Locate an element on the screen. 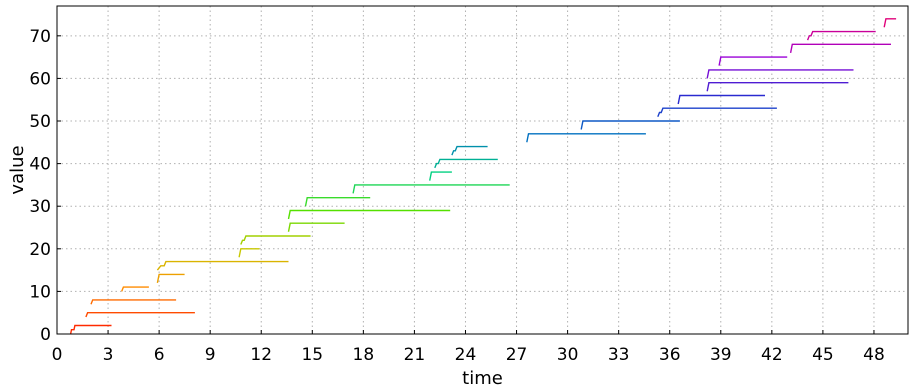 This screenshot has width=909, height=388. y-tick-label: 50 is located at coordinates (40, 122).